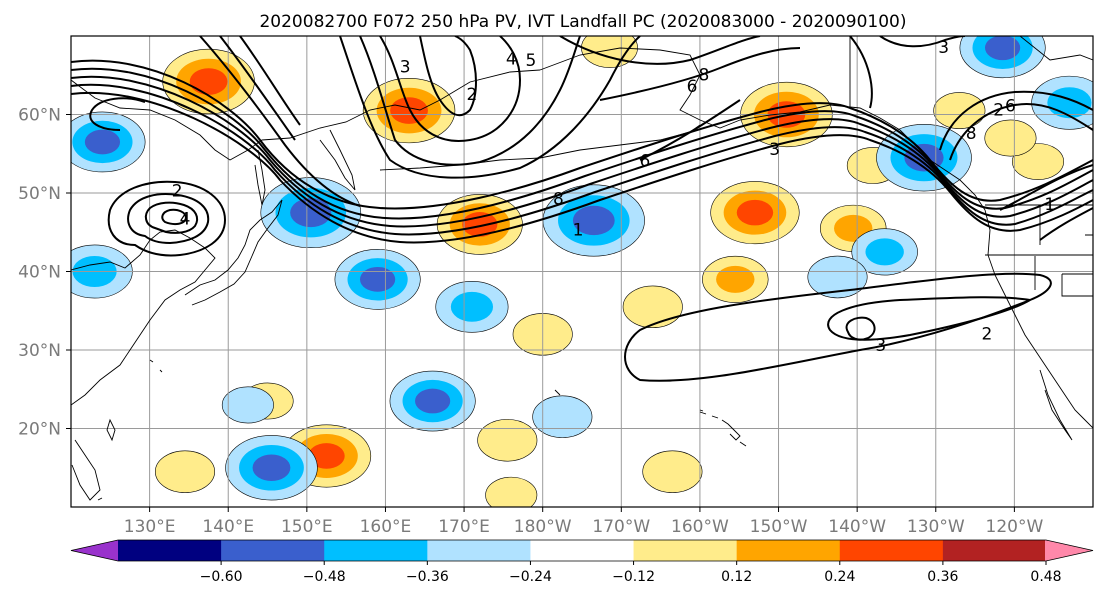 This screenshot has height=601, width=1105. I want to click on colorbar-extend-low, so click(95, 550).